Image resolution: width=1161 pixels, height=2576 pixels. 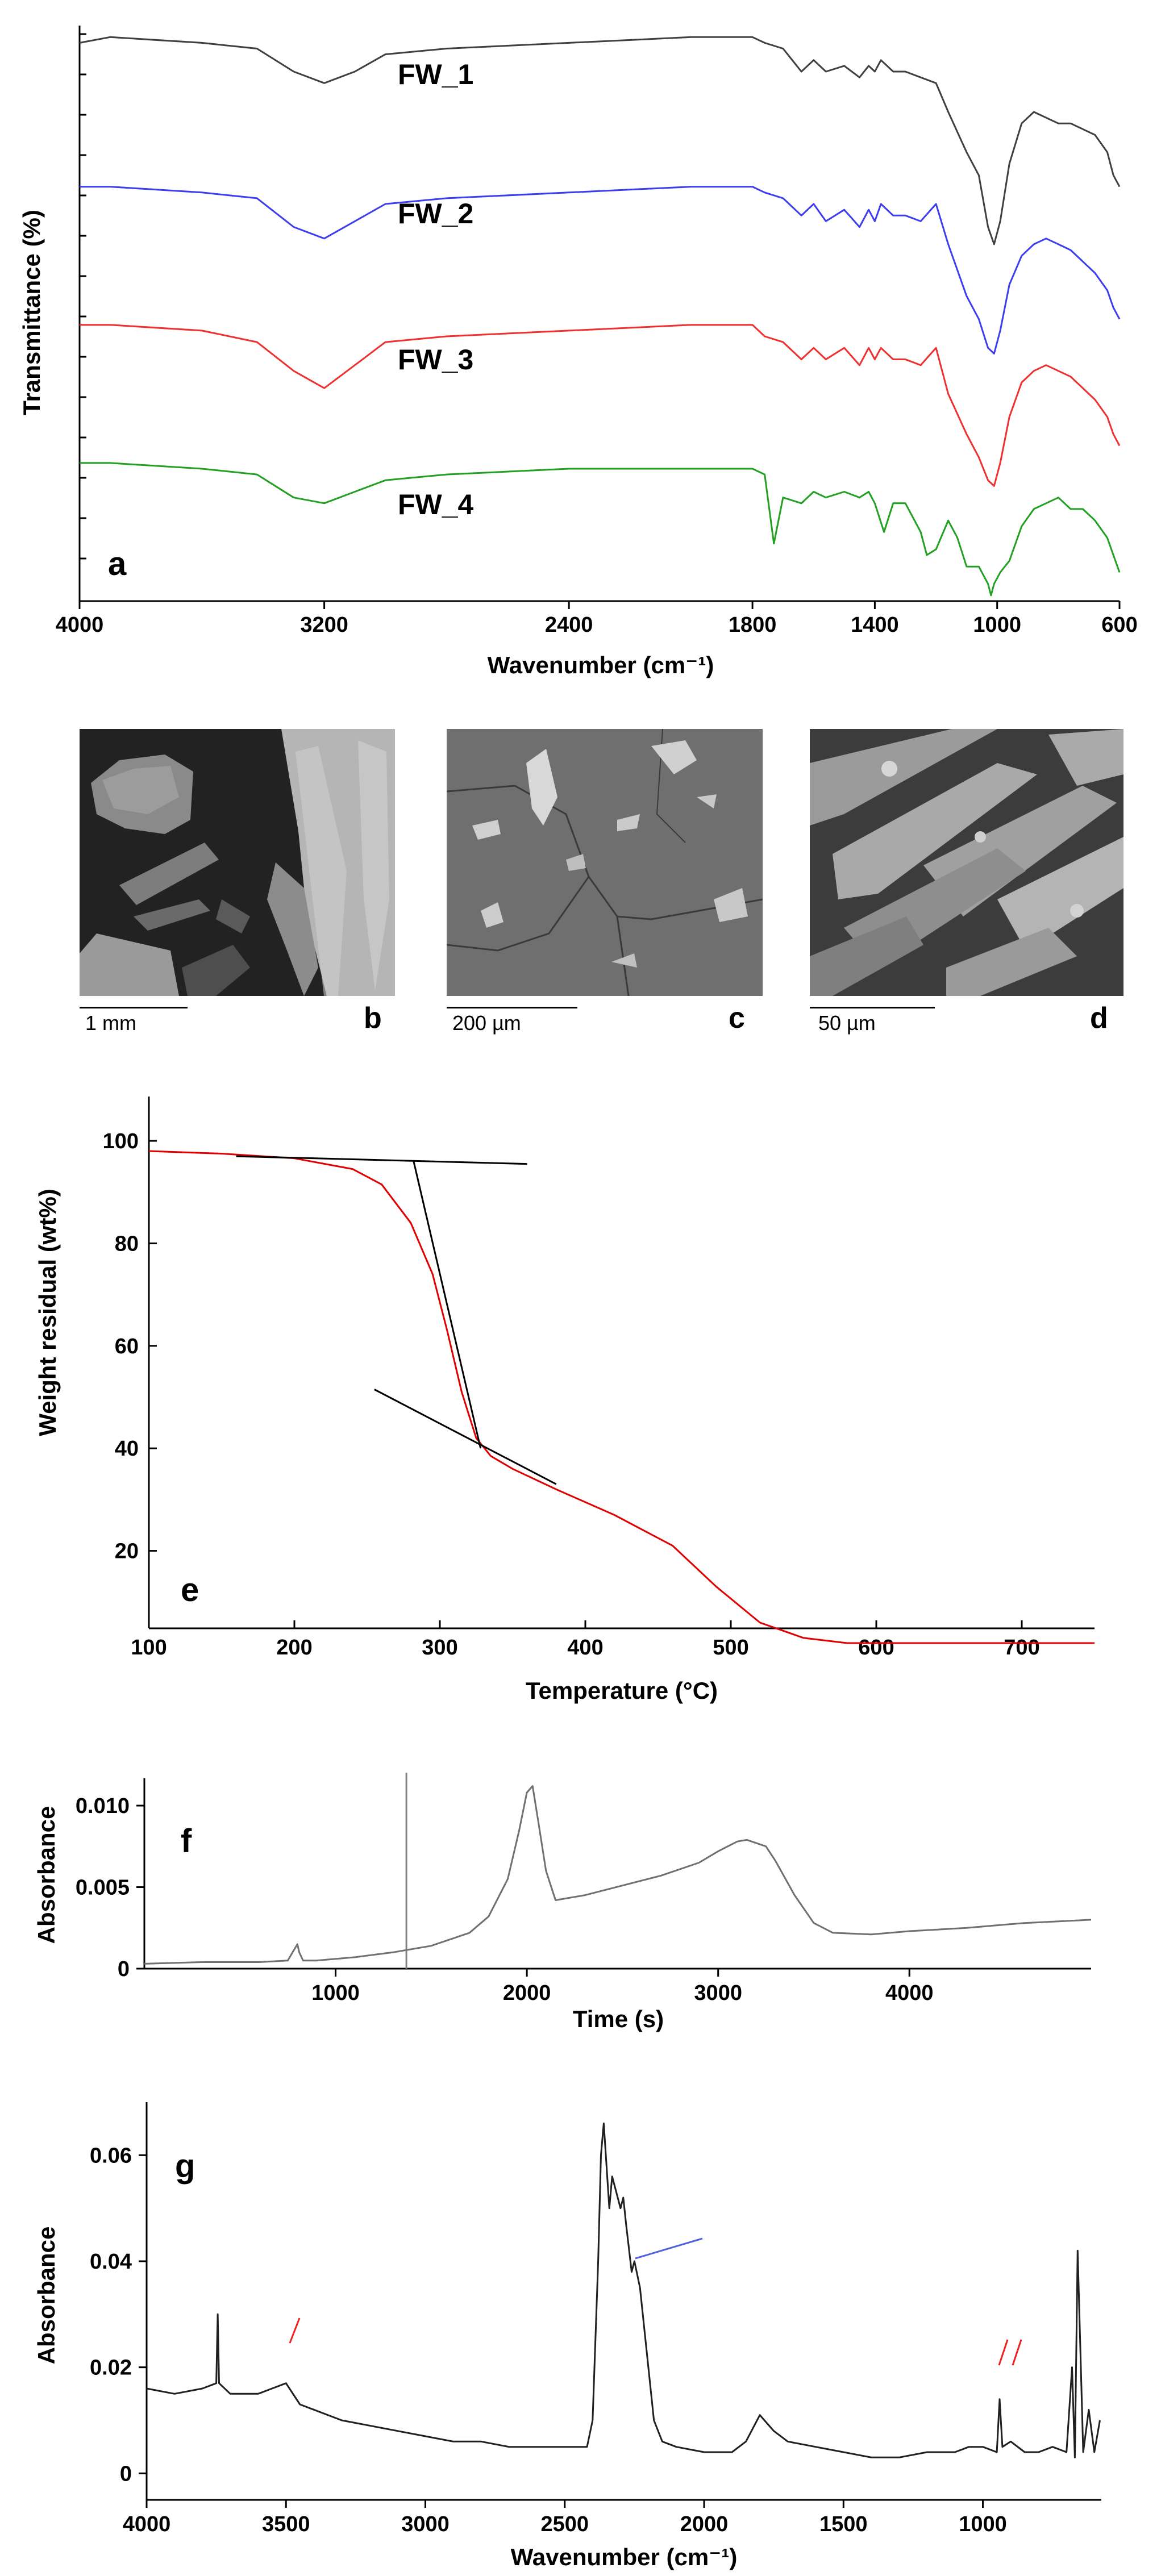 I want to click on panel-g-x-axis-title: Wavenumber (cm⁻¹), so click(x=624, y=2557).